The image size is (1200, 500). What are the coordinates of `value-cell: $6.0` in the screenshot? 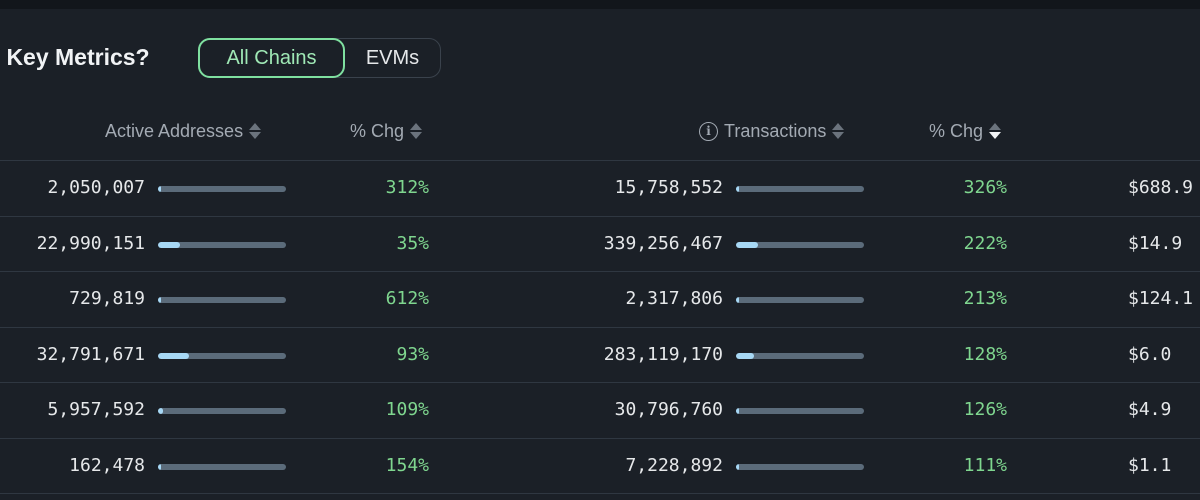 It's located at (1150, 354).